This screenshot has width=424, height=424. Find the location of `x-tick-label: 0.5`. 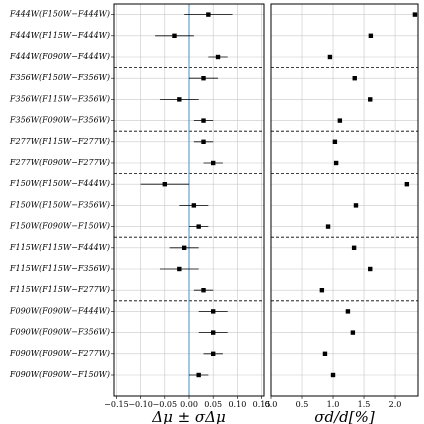

x-tick-label: 0.5 is located at coordinates (302, 404).